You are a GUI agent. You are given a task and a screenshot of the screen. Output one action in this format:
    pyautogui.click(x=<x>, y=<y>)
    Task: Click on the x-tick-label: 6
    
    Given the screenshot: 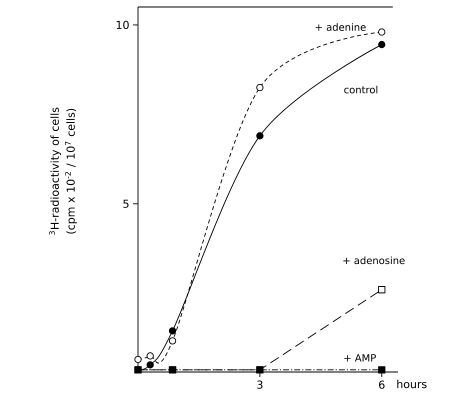 What is the action you would take?
    pyautogui.click(x=382, y=384)
    